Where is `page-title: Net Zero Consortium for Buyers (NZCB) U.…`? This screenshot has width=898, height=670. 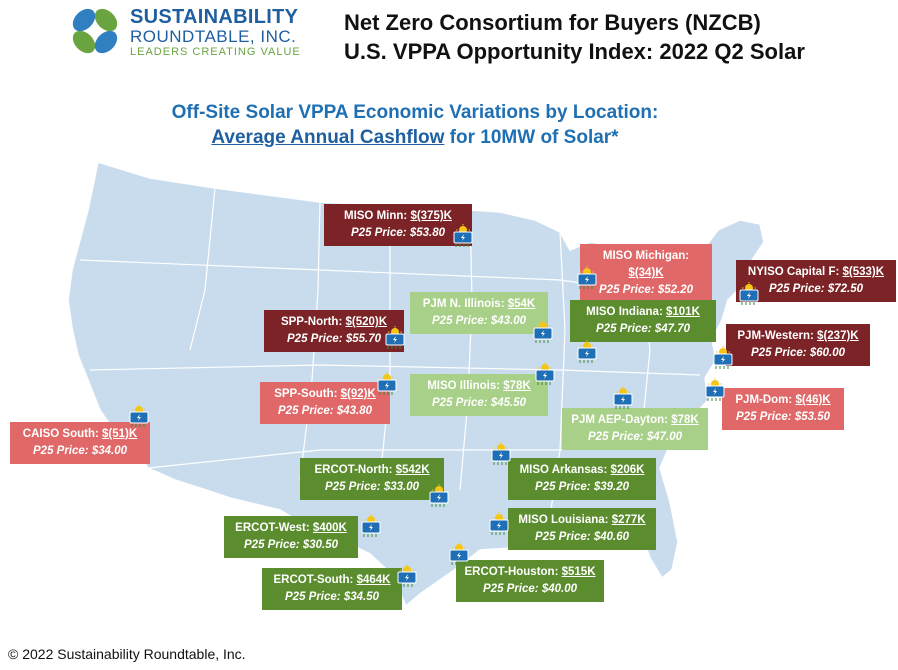
page-title: Net Zero Consortium for Buyers (NZCB) U.… is located at coordinates (574, 37).